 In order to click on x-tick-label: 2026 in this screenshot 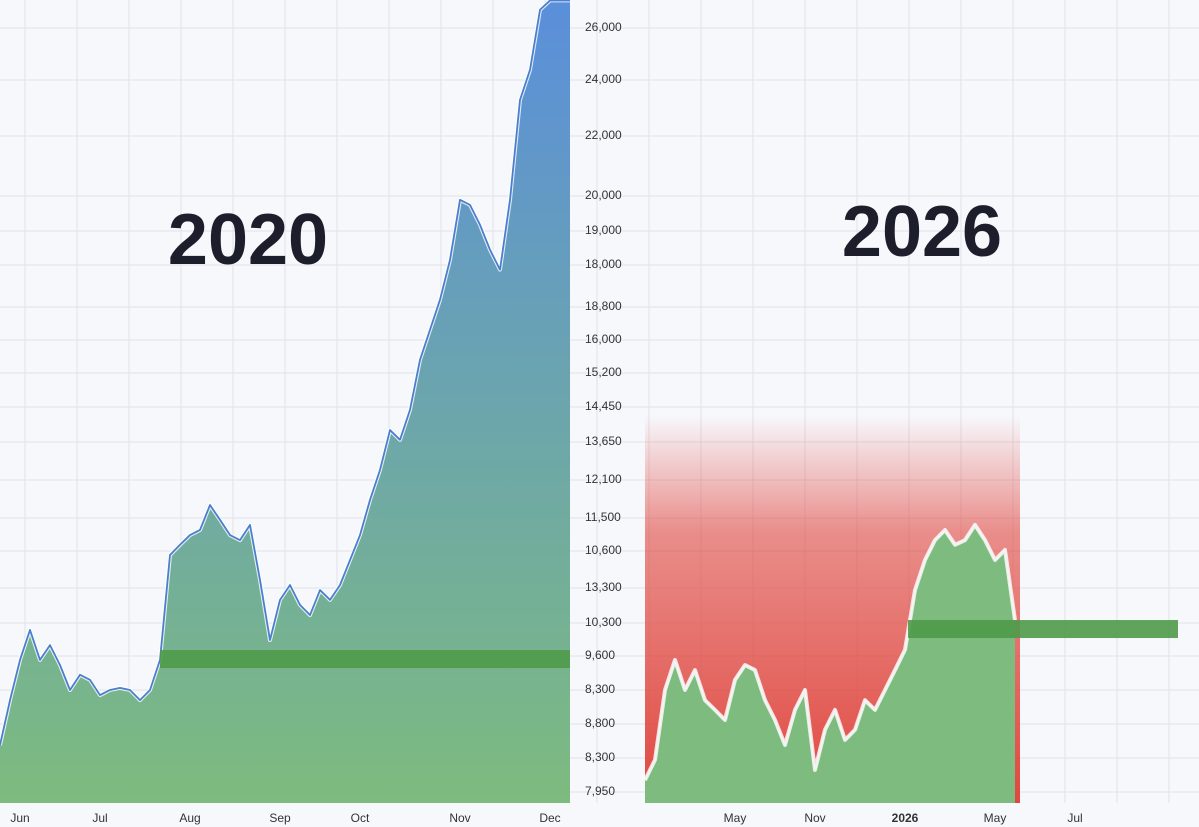, I will do `click(905, 818)`.